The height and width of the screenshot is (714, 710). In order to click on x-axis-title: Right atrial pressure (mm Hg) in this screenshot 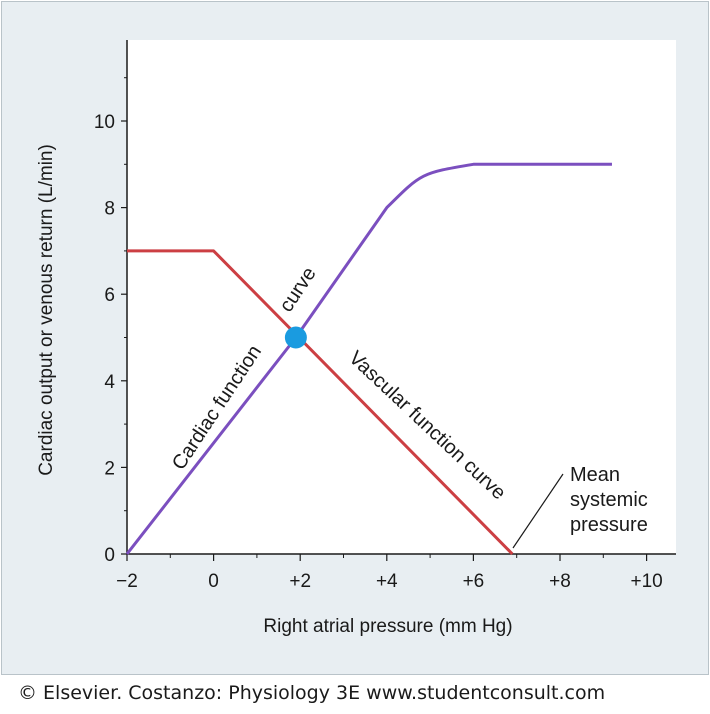, I will do `click(387, 626)`.